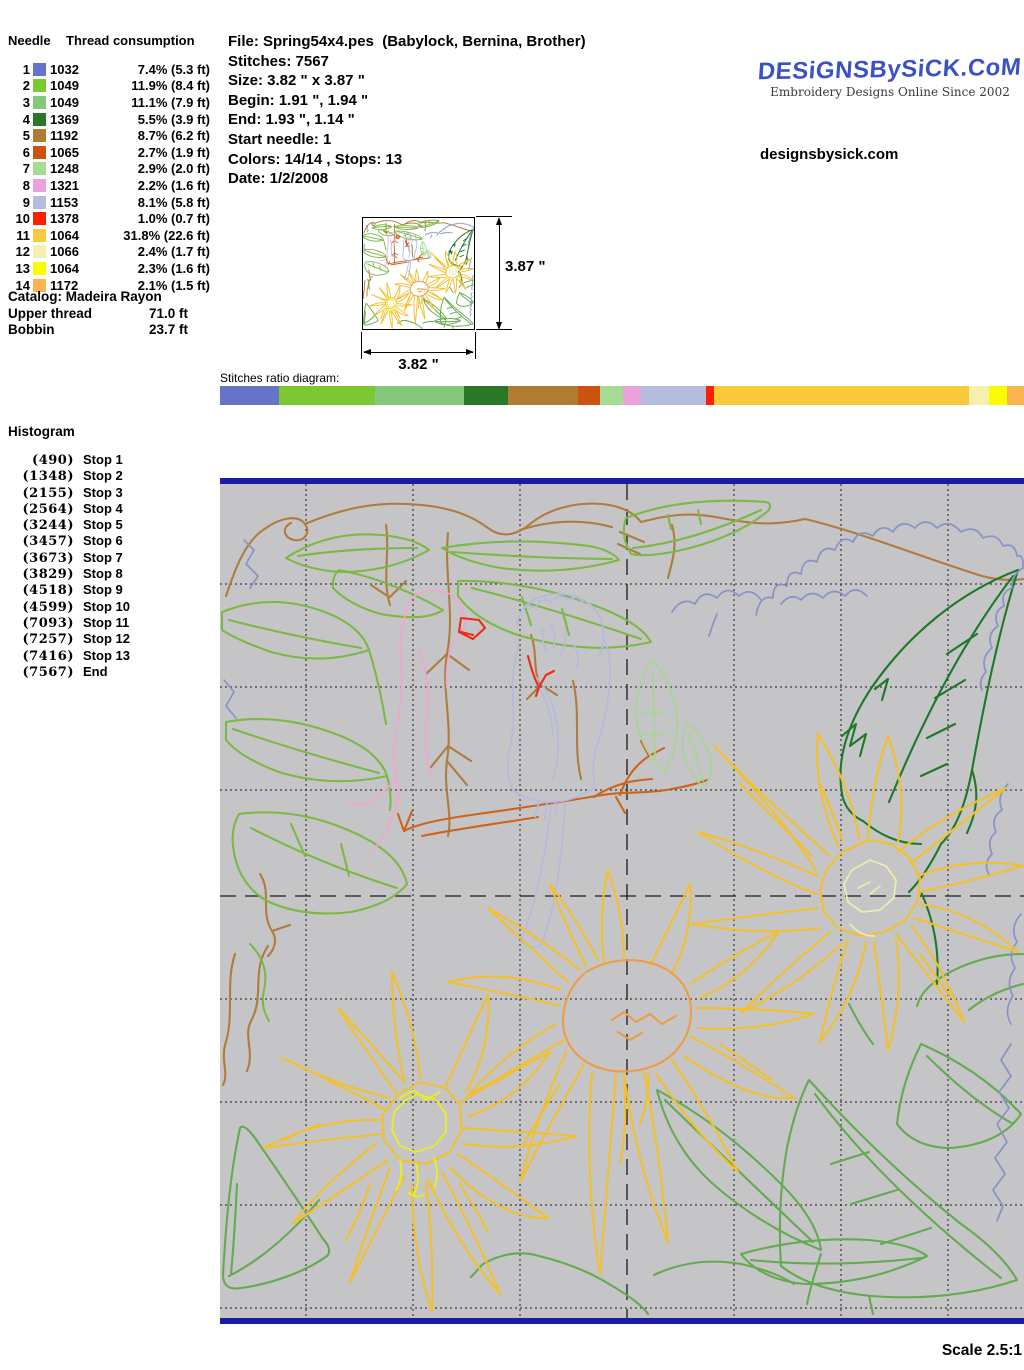  Describe the element at coordinates (106, 655) in the screenshot. I see `stop-label: Stop 13` at that location.